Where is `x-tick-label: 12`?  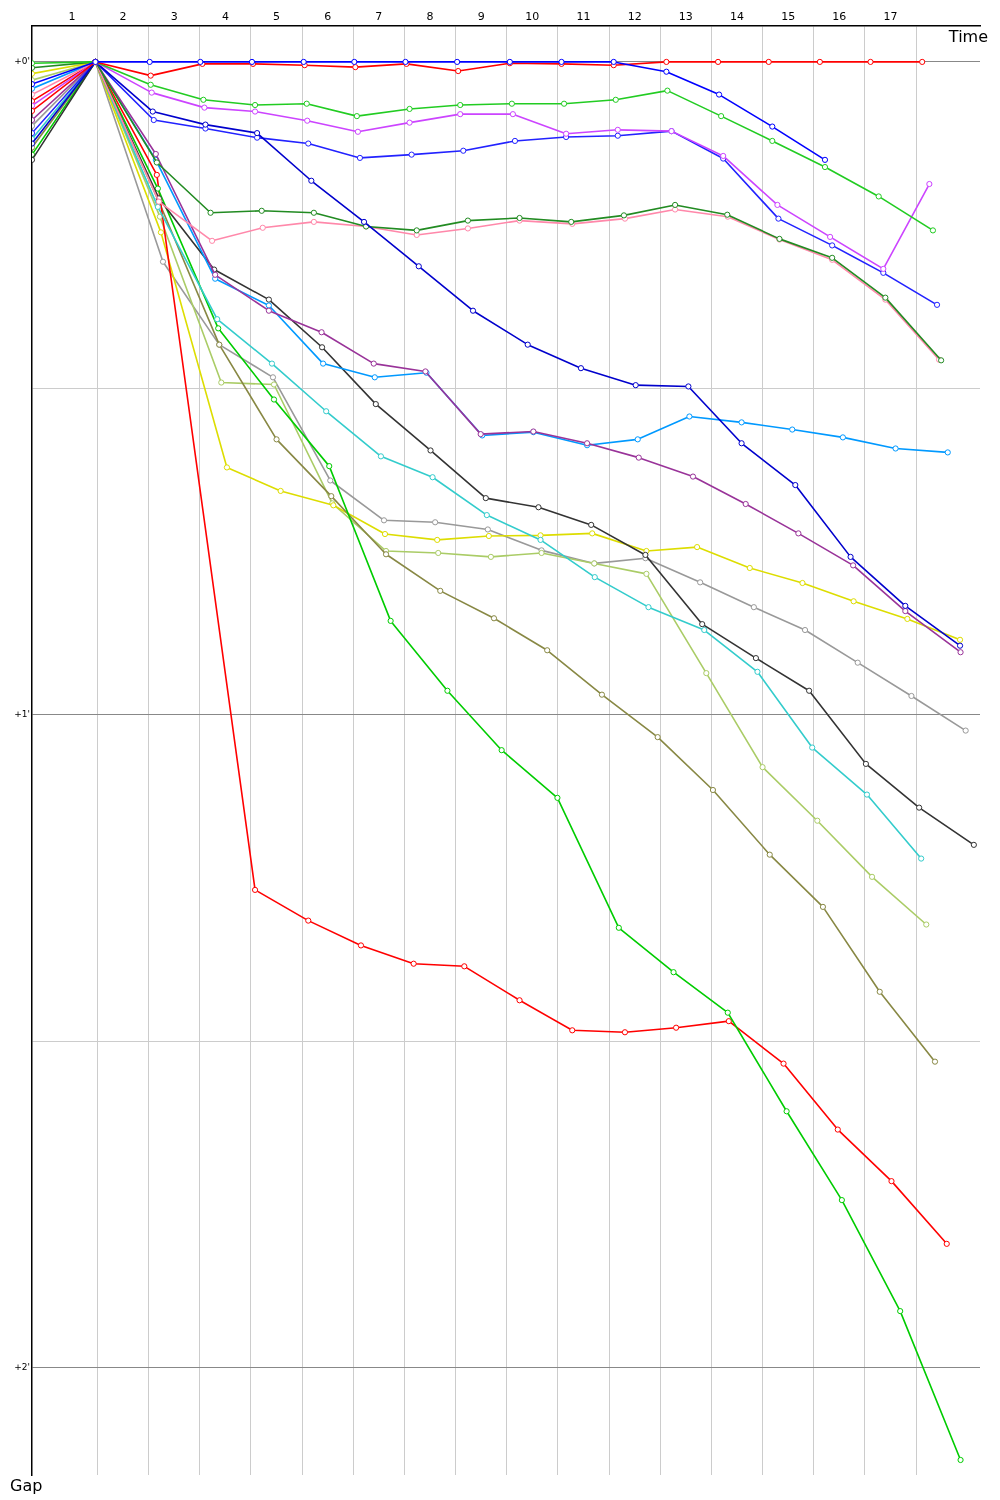
x-tick-label: 12 is located at coordinates (634, 17).